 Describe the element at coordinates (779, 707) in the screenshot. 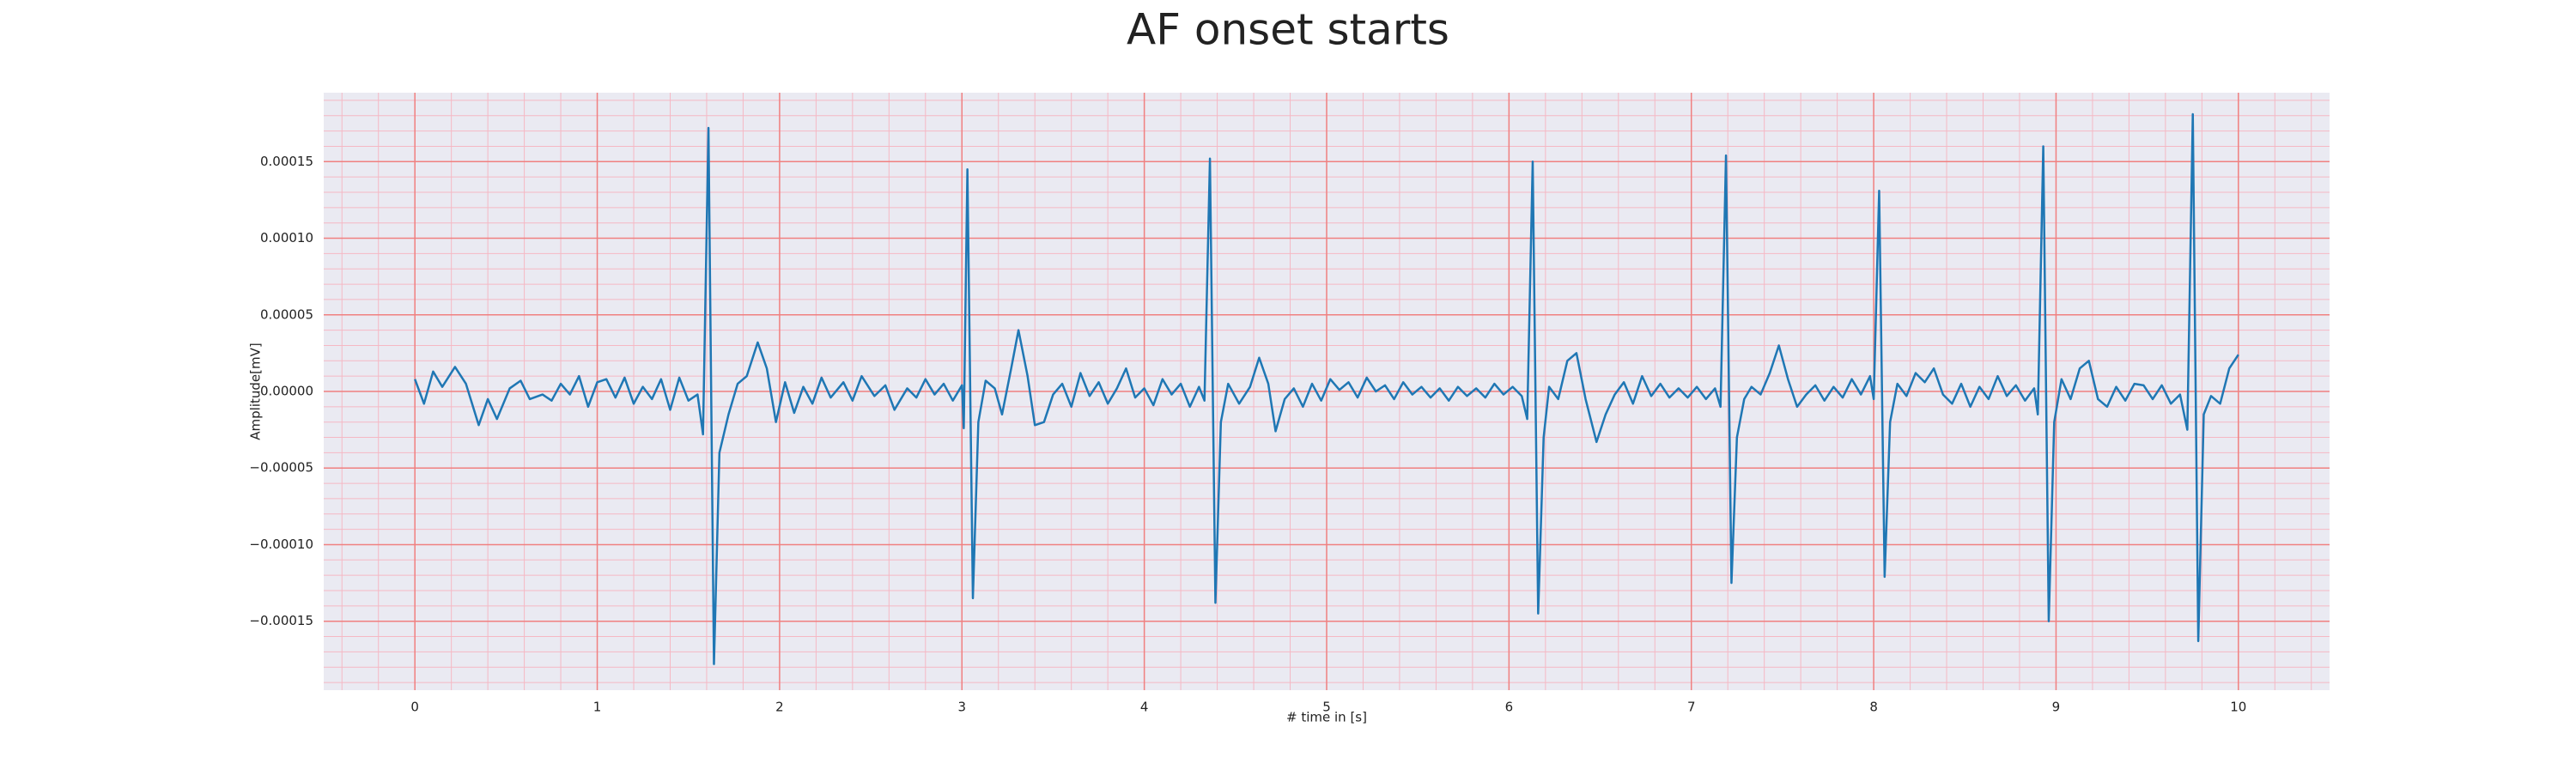

I see `x-tick-label: 2` at that location.